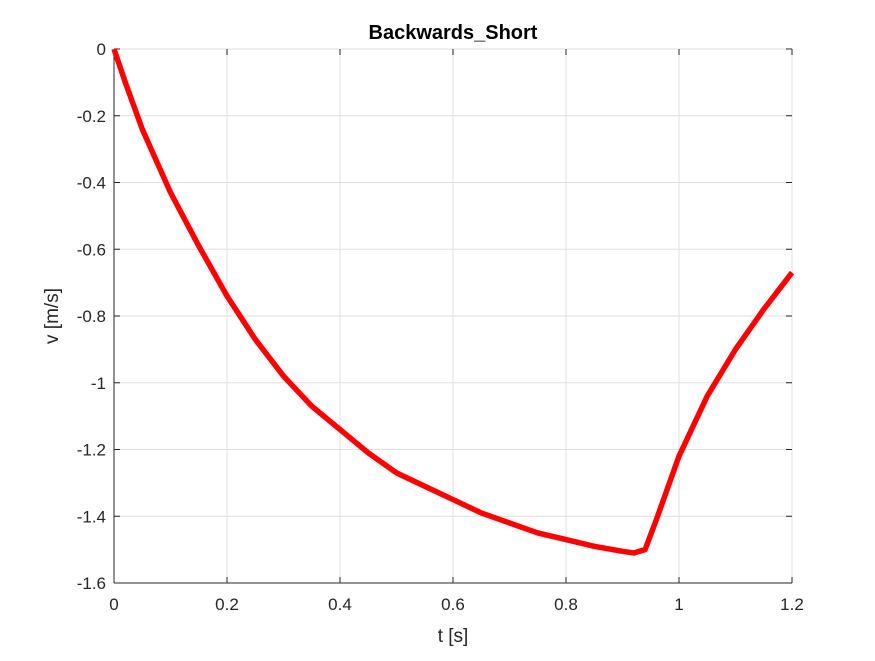  Describe the element at coordinates (52, 316) in the screenshot. I see `y-axis-label: v [m/s]` at that location.